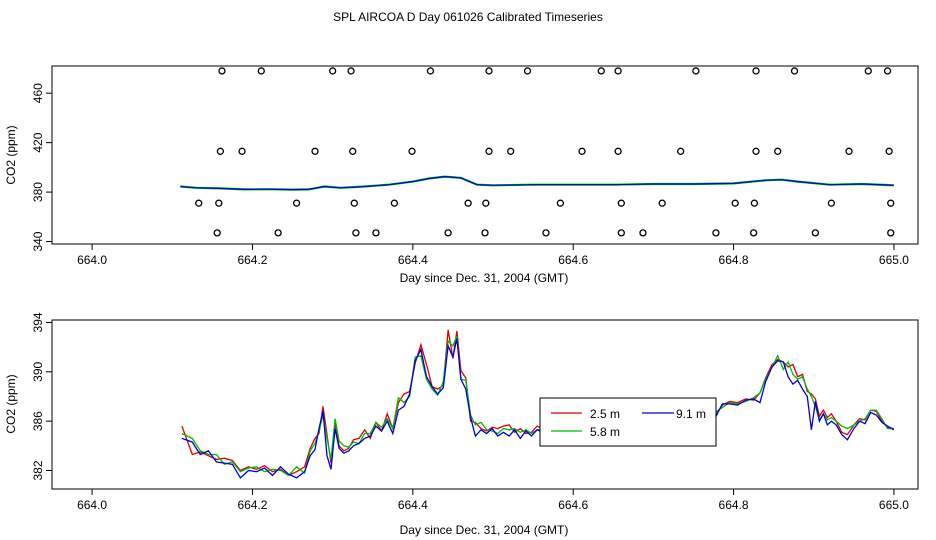 This screenshot has width=936, height=540. Describe the element at coordinates (38, 93) in the screenshot. I see `p1-y-tick-label: 460` at that location.